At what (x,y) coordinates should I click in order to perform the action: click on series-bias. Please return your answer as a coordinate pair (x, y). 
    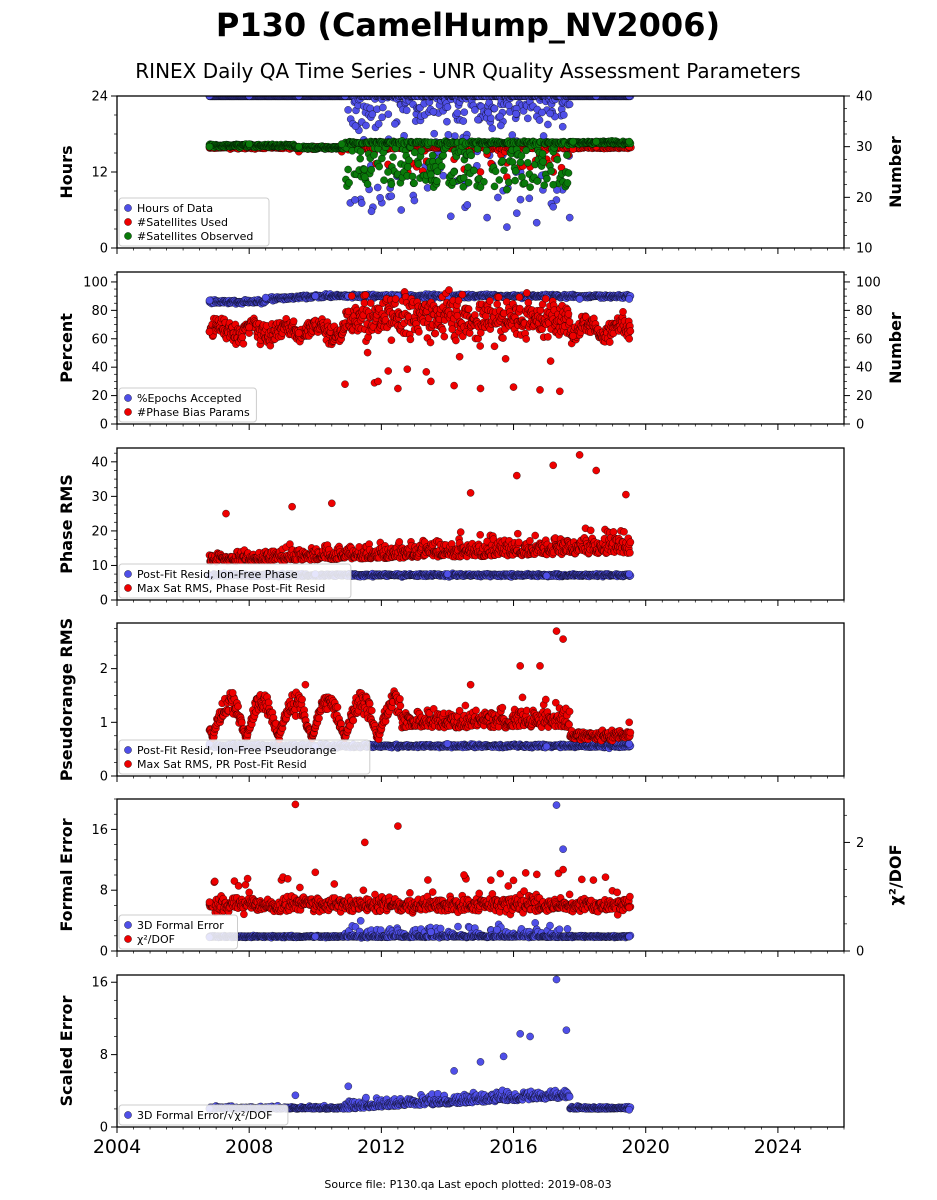
    Looking at the image, I should click on (420, 341).